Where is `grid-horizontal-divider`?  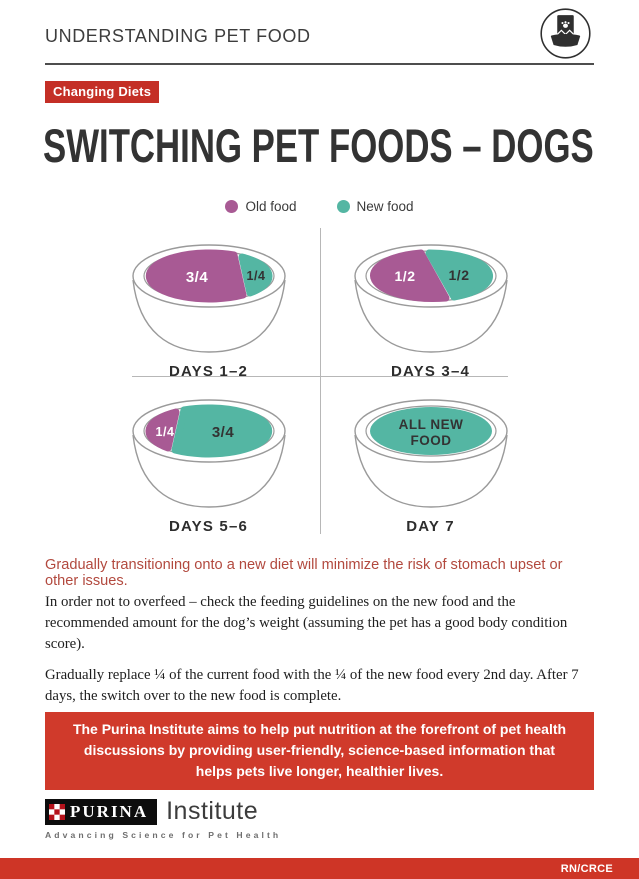
grid-horizontal-divider is located at coordinates (319, 376).